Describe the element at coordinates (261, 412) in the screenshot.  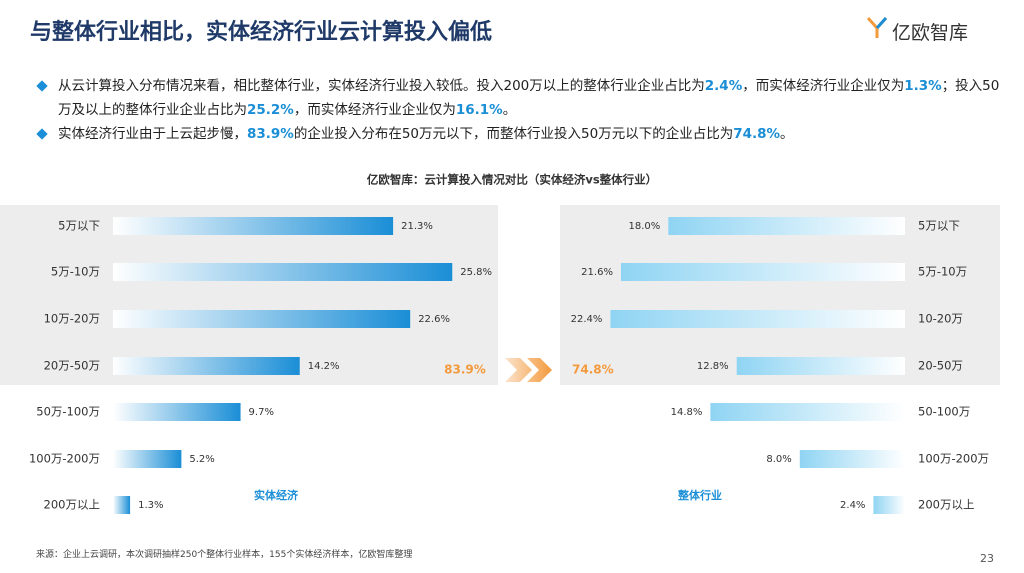
I see `value-label: 9.7%` at that location.